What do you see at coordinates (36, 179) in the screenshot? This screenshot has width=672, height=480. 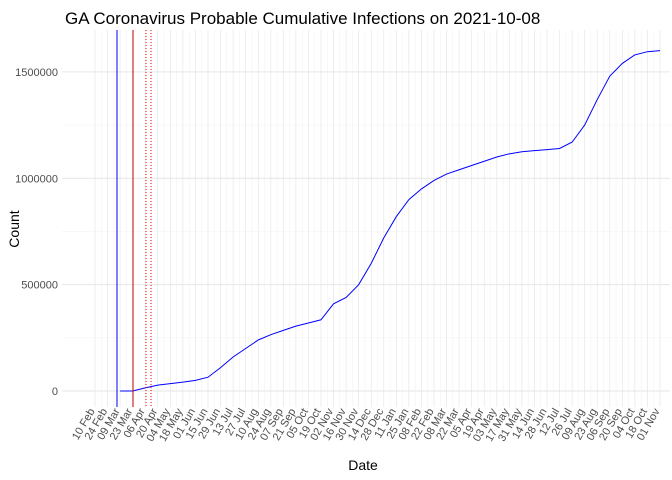 I see `y-tick-label: 1000000` at bounding box center [36, 179].